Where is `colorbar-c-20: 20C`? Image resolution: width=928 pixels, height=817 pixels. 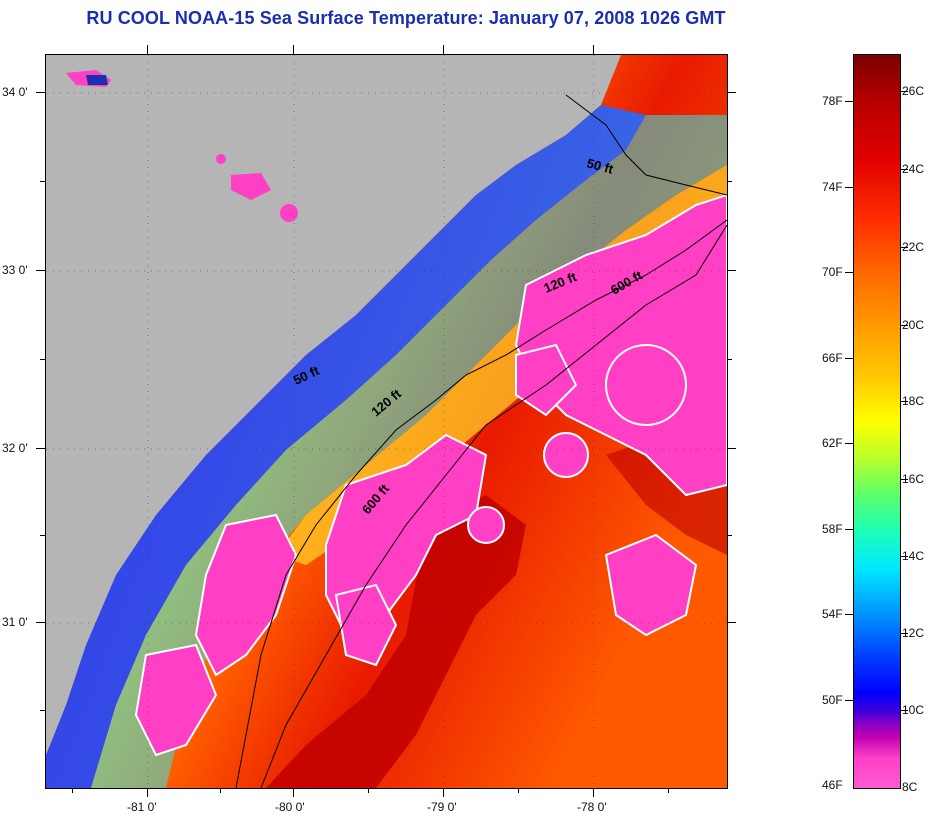 colorbar-c-20: 20C is located at coordinates (913, 325).